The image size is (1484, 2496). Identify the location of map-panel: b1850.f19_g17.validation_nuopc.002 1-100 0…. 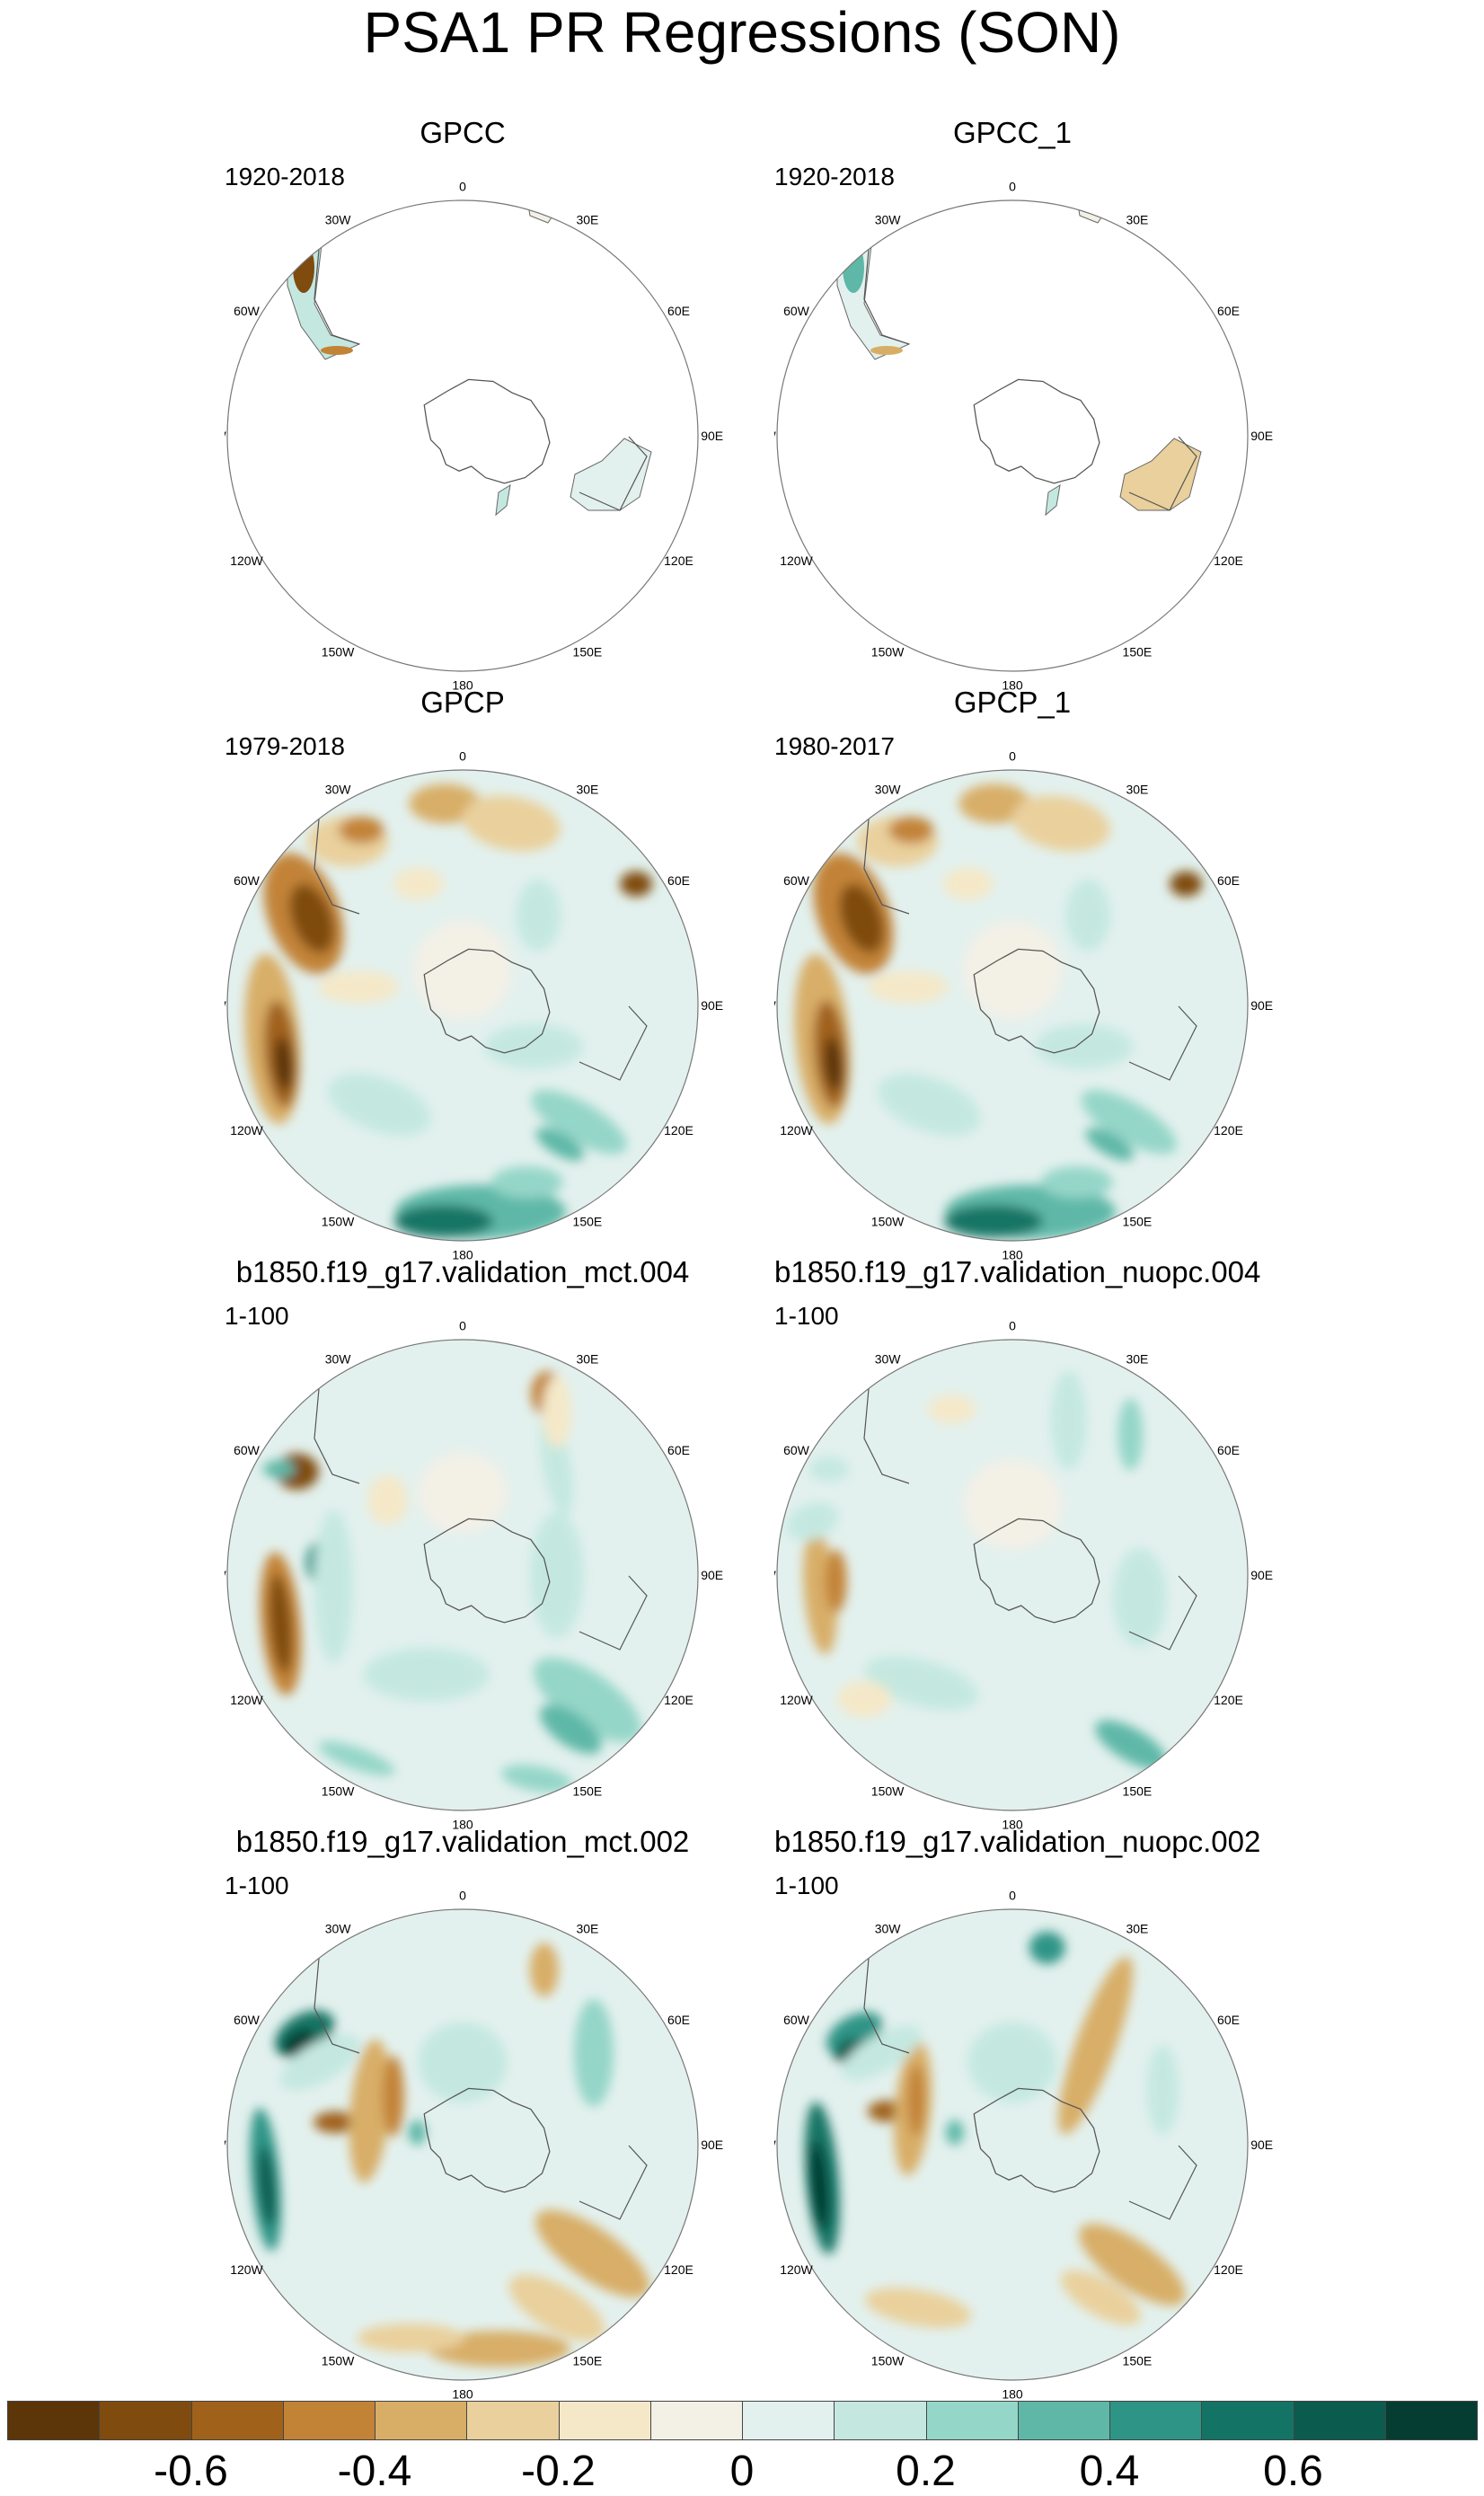
(1129, 2111).